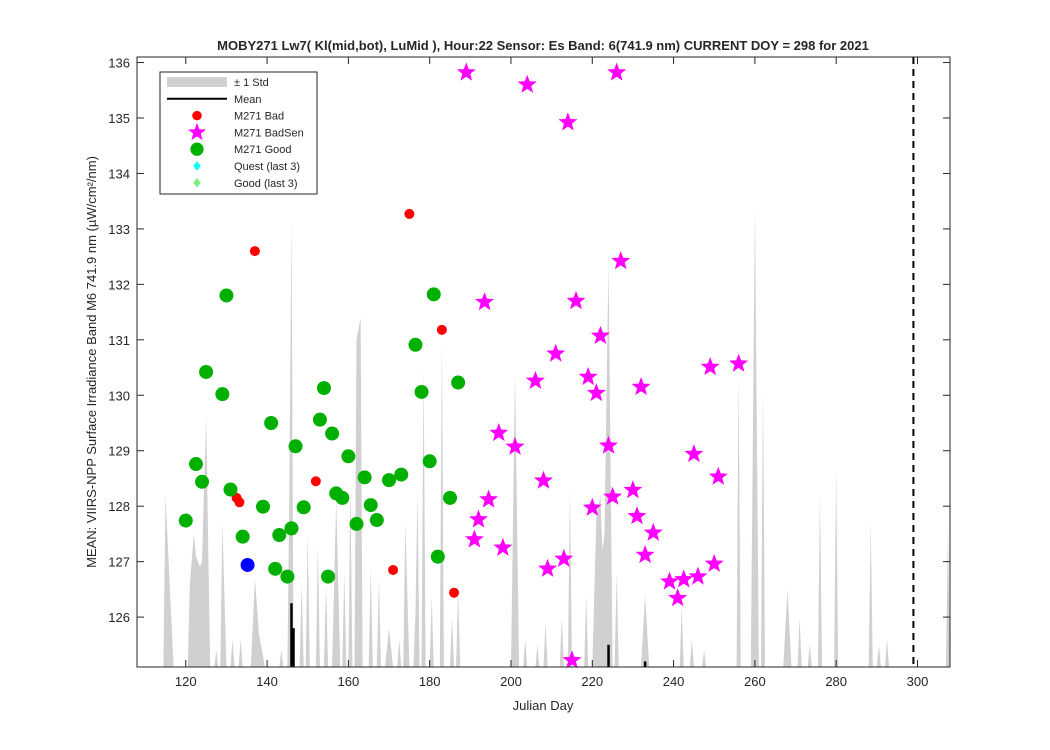  I want to click on legend-mean-label: Mean, so click(248, 100).